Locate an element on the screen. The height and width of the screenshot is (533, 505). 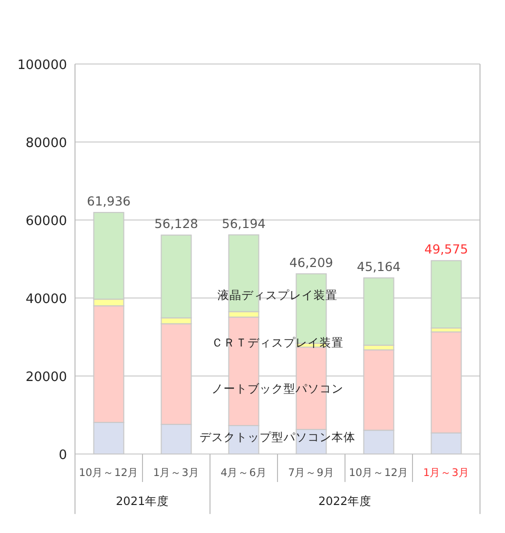
series-label: ＣＲＴディスプレイ装置 is located at coordinates (278, 342).